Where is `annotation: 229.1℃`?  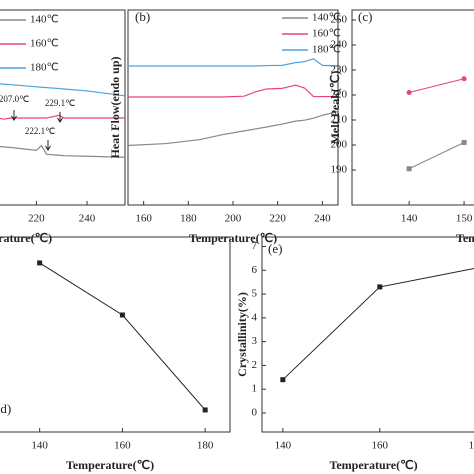
annotation: 229.1℃ is located at coordinates (60, 103).